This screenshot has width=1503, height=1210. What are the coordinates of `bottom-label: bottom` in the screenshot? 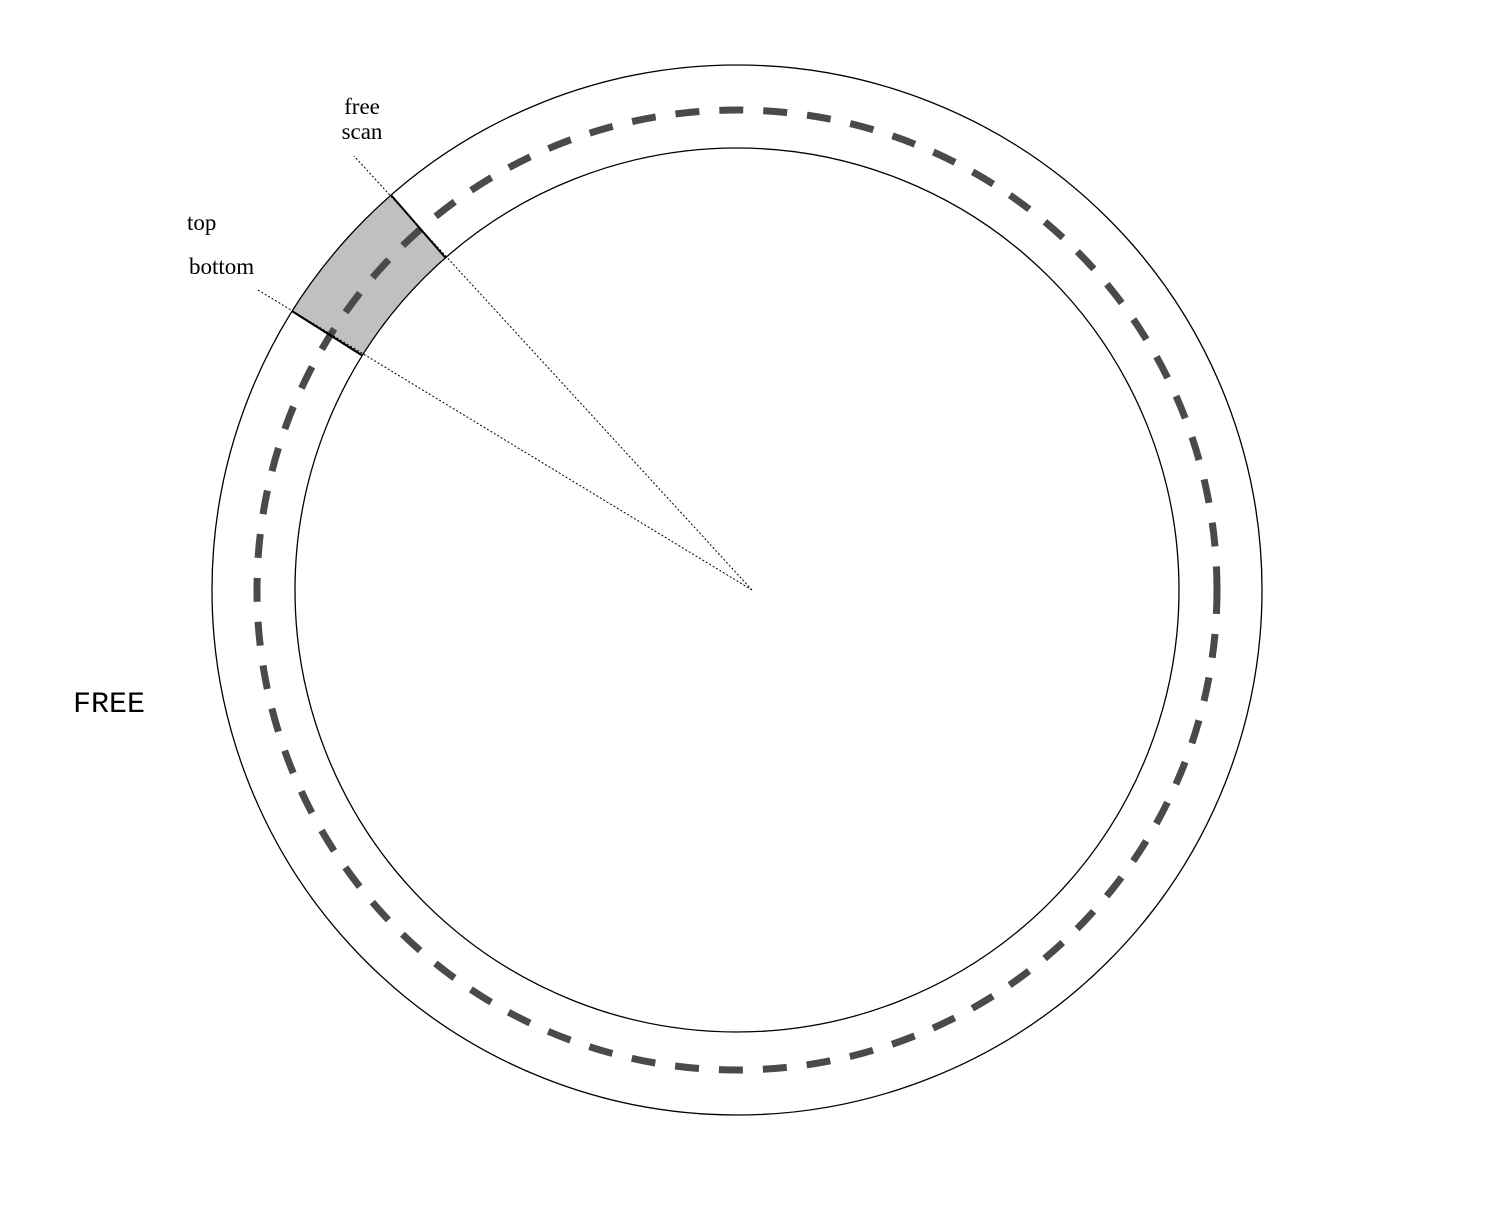 It's located at (221, 266).